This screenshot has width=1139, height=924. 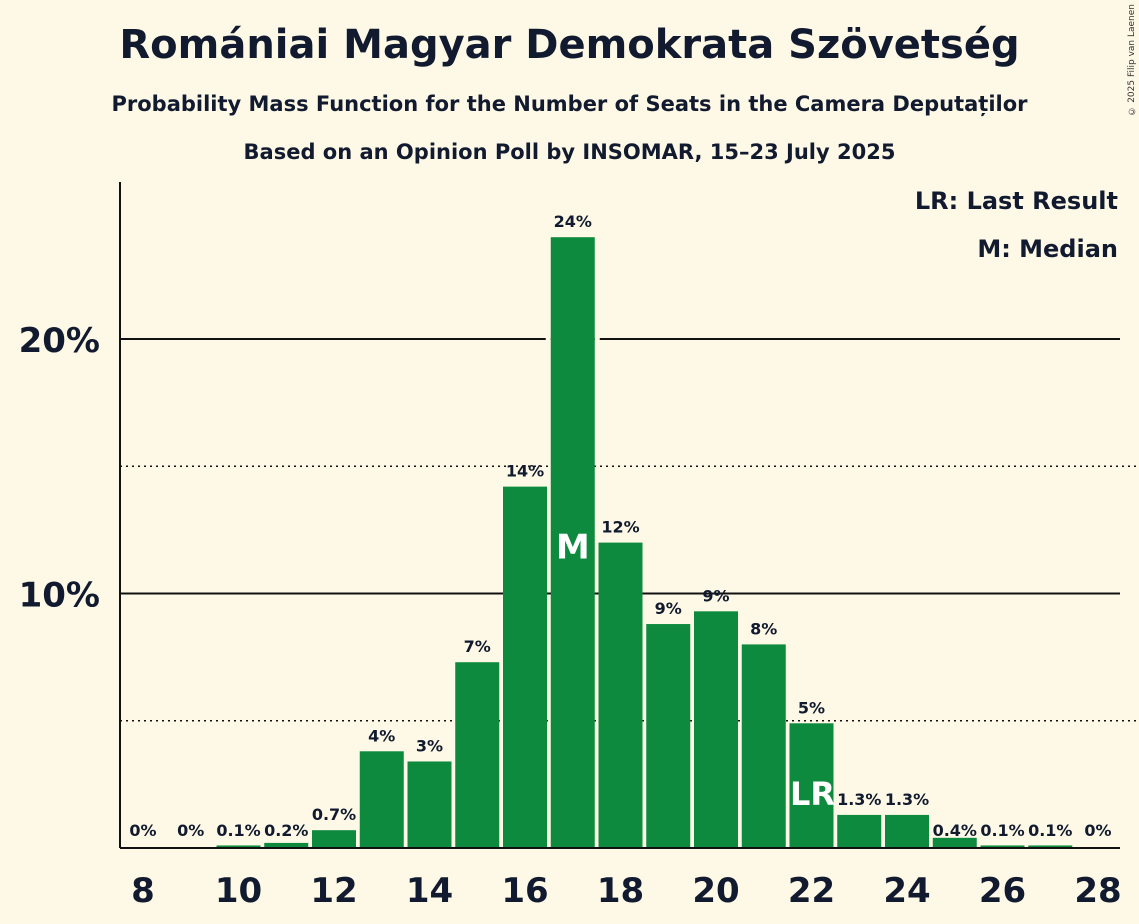 What do you see at coordinates (333, 891) in the screenshot?
I see `x-tick-label: 12` at bounding box center [333, 891].